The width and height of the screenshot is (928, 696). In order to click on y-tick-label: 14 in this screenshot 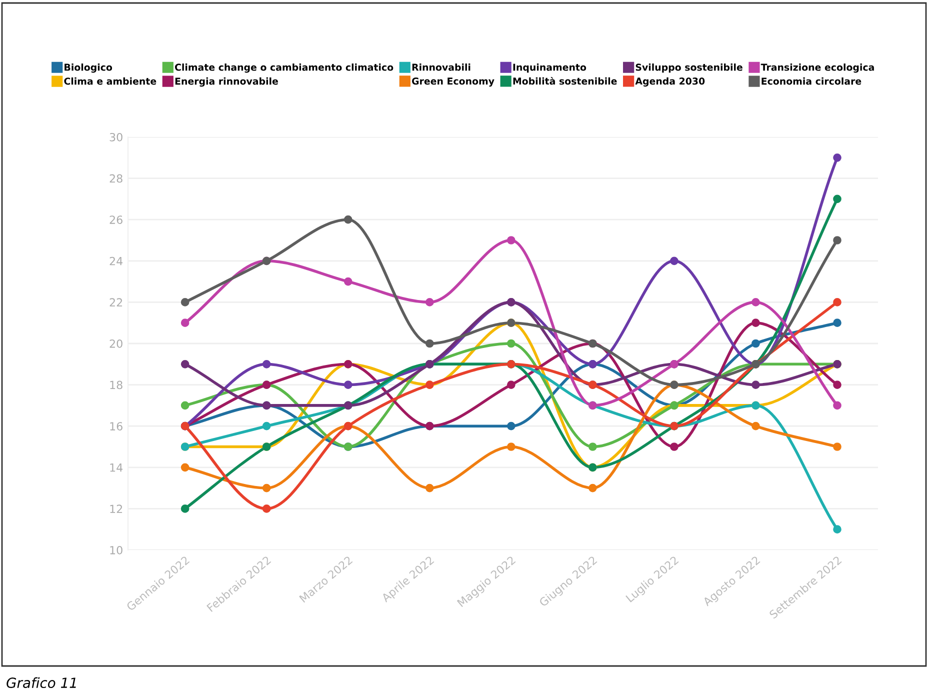, I will do `click(116, 468)`.